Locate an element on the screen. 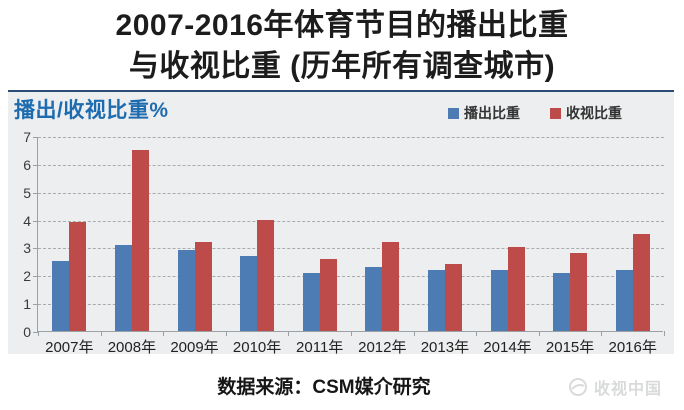 The image size is (684, 410). bar-viewing-2007年 is located at coordinates (78, 276).